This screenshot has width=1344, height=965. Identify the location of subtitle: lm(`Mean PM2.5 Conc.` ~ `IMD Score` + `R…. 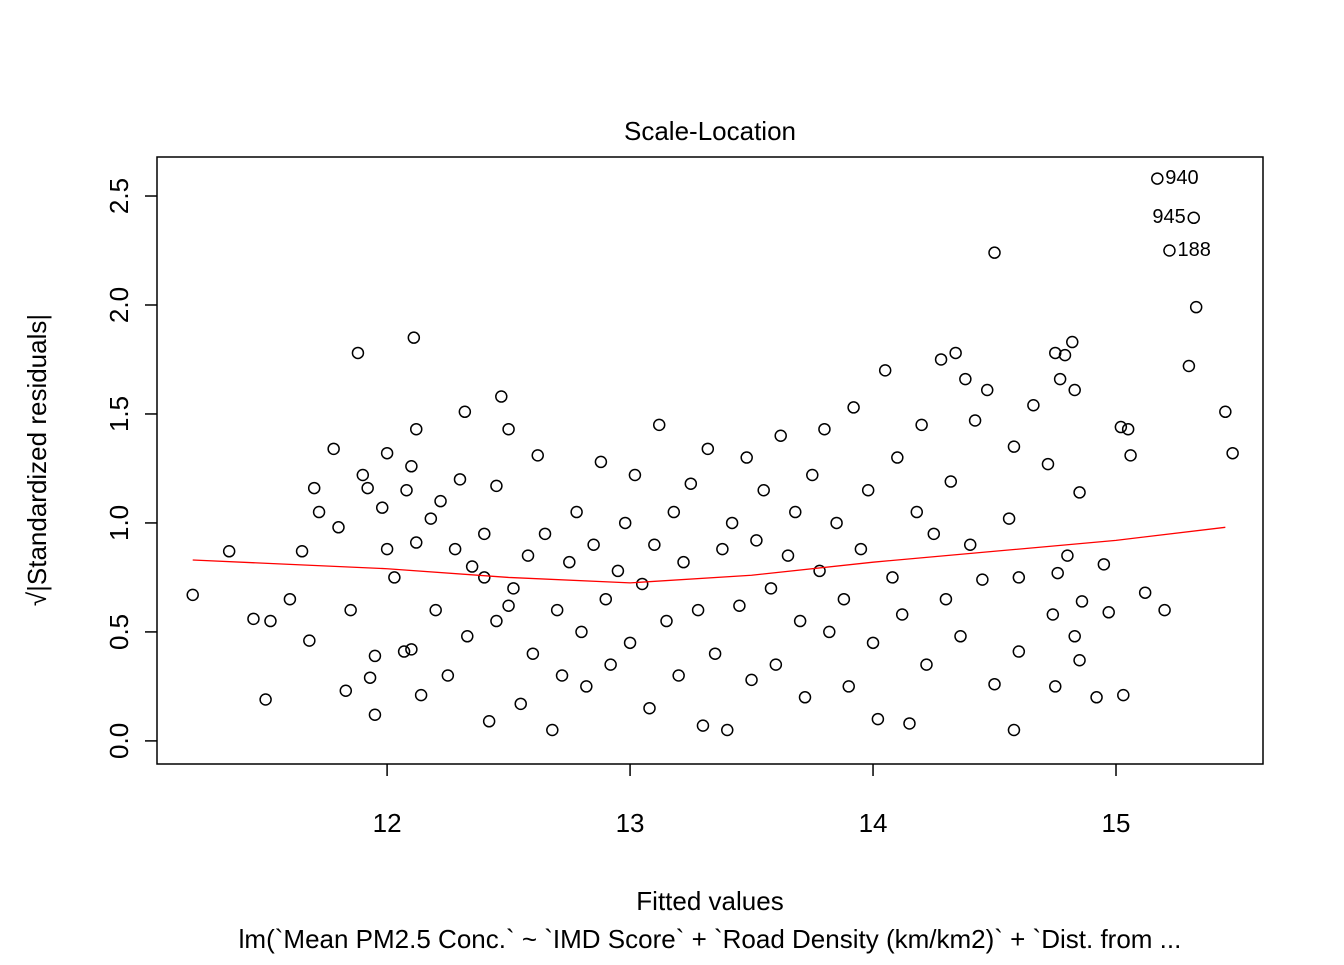
(710, 939).